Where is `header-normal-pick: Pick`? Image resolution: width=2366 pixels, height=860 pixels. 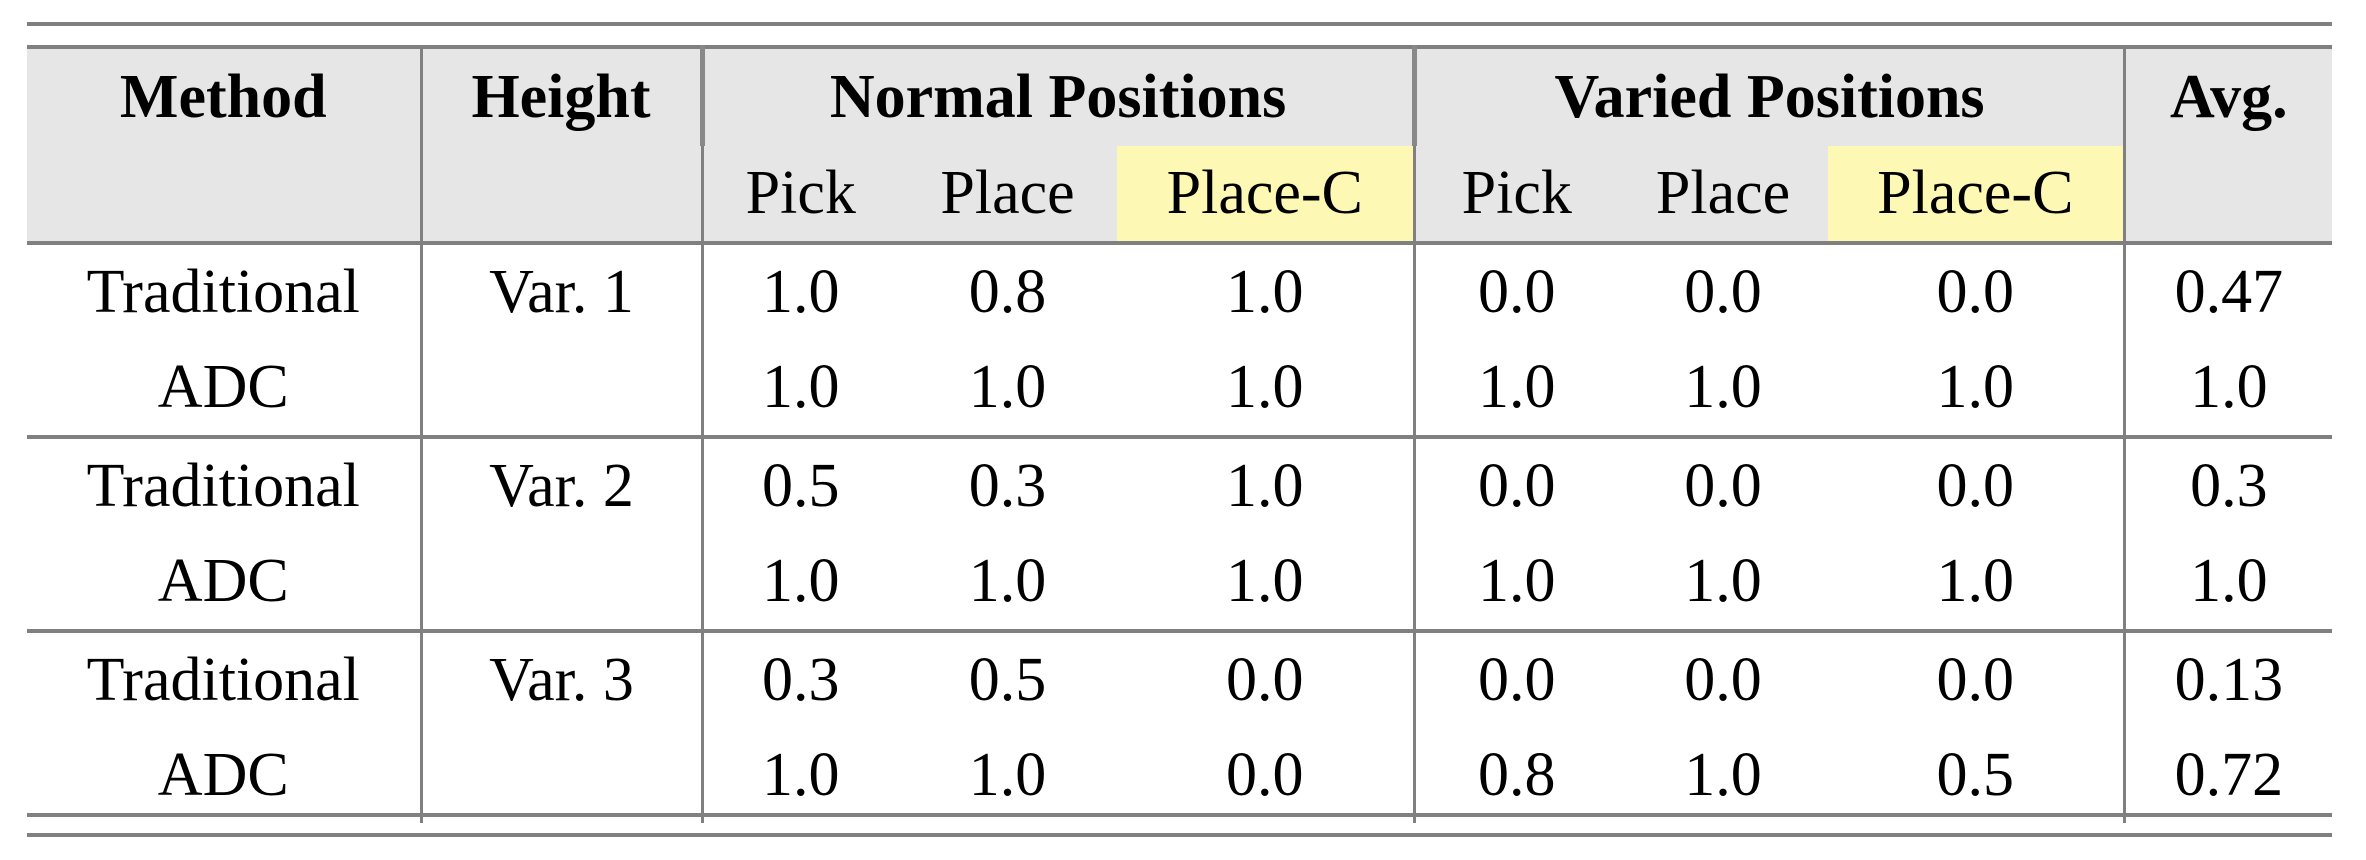
header-normal-pick: Pick is located at coordinates (799, 194).